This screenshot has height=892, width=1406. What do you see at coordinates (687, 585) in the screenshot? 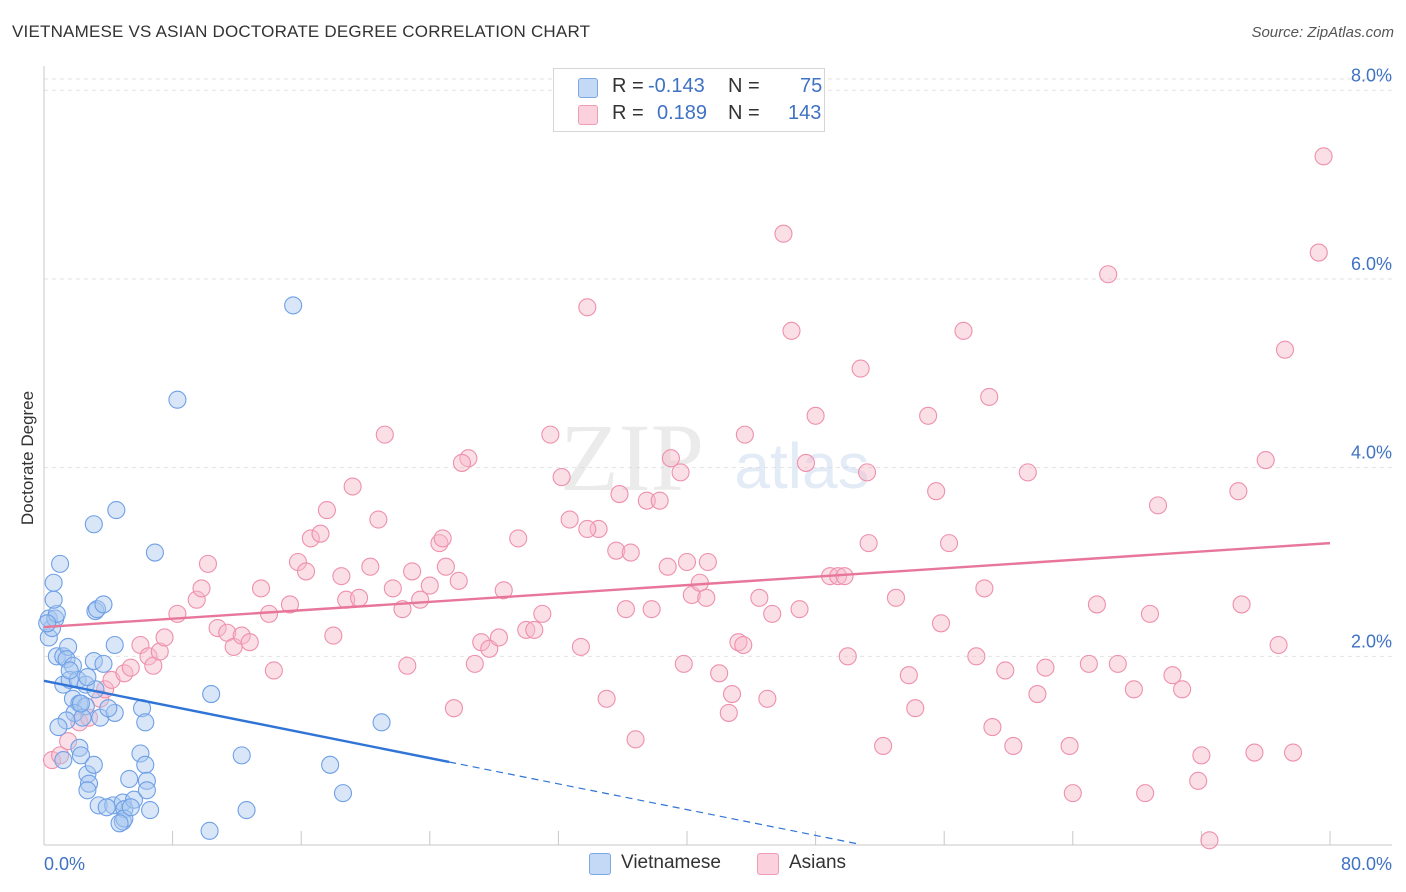
I see `asians-trend-line` at bounding box center [687, 585].